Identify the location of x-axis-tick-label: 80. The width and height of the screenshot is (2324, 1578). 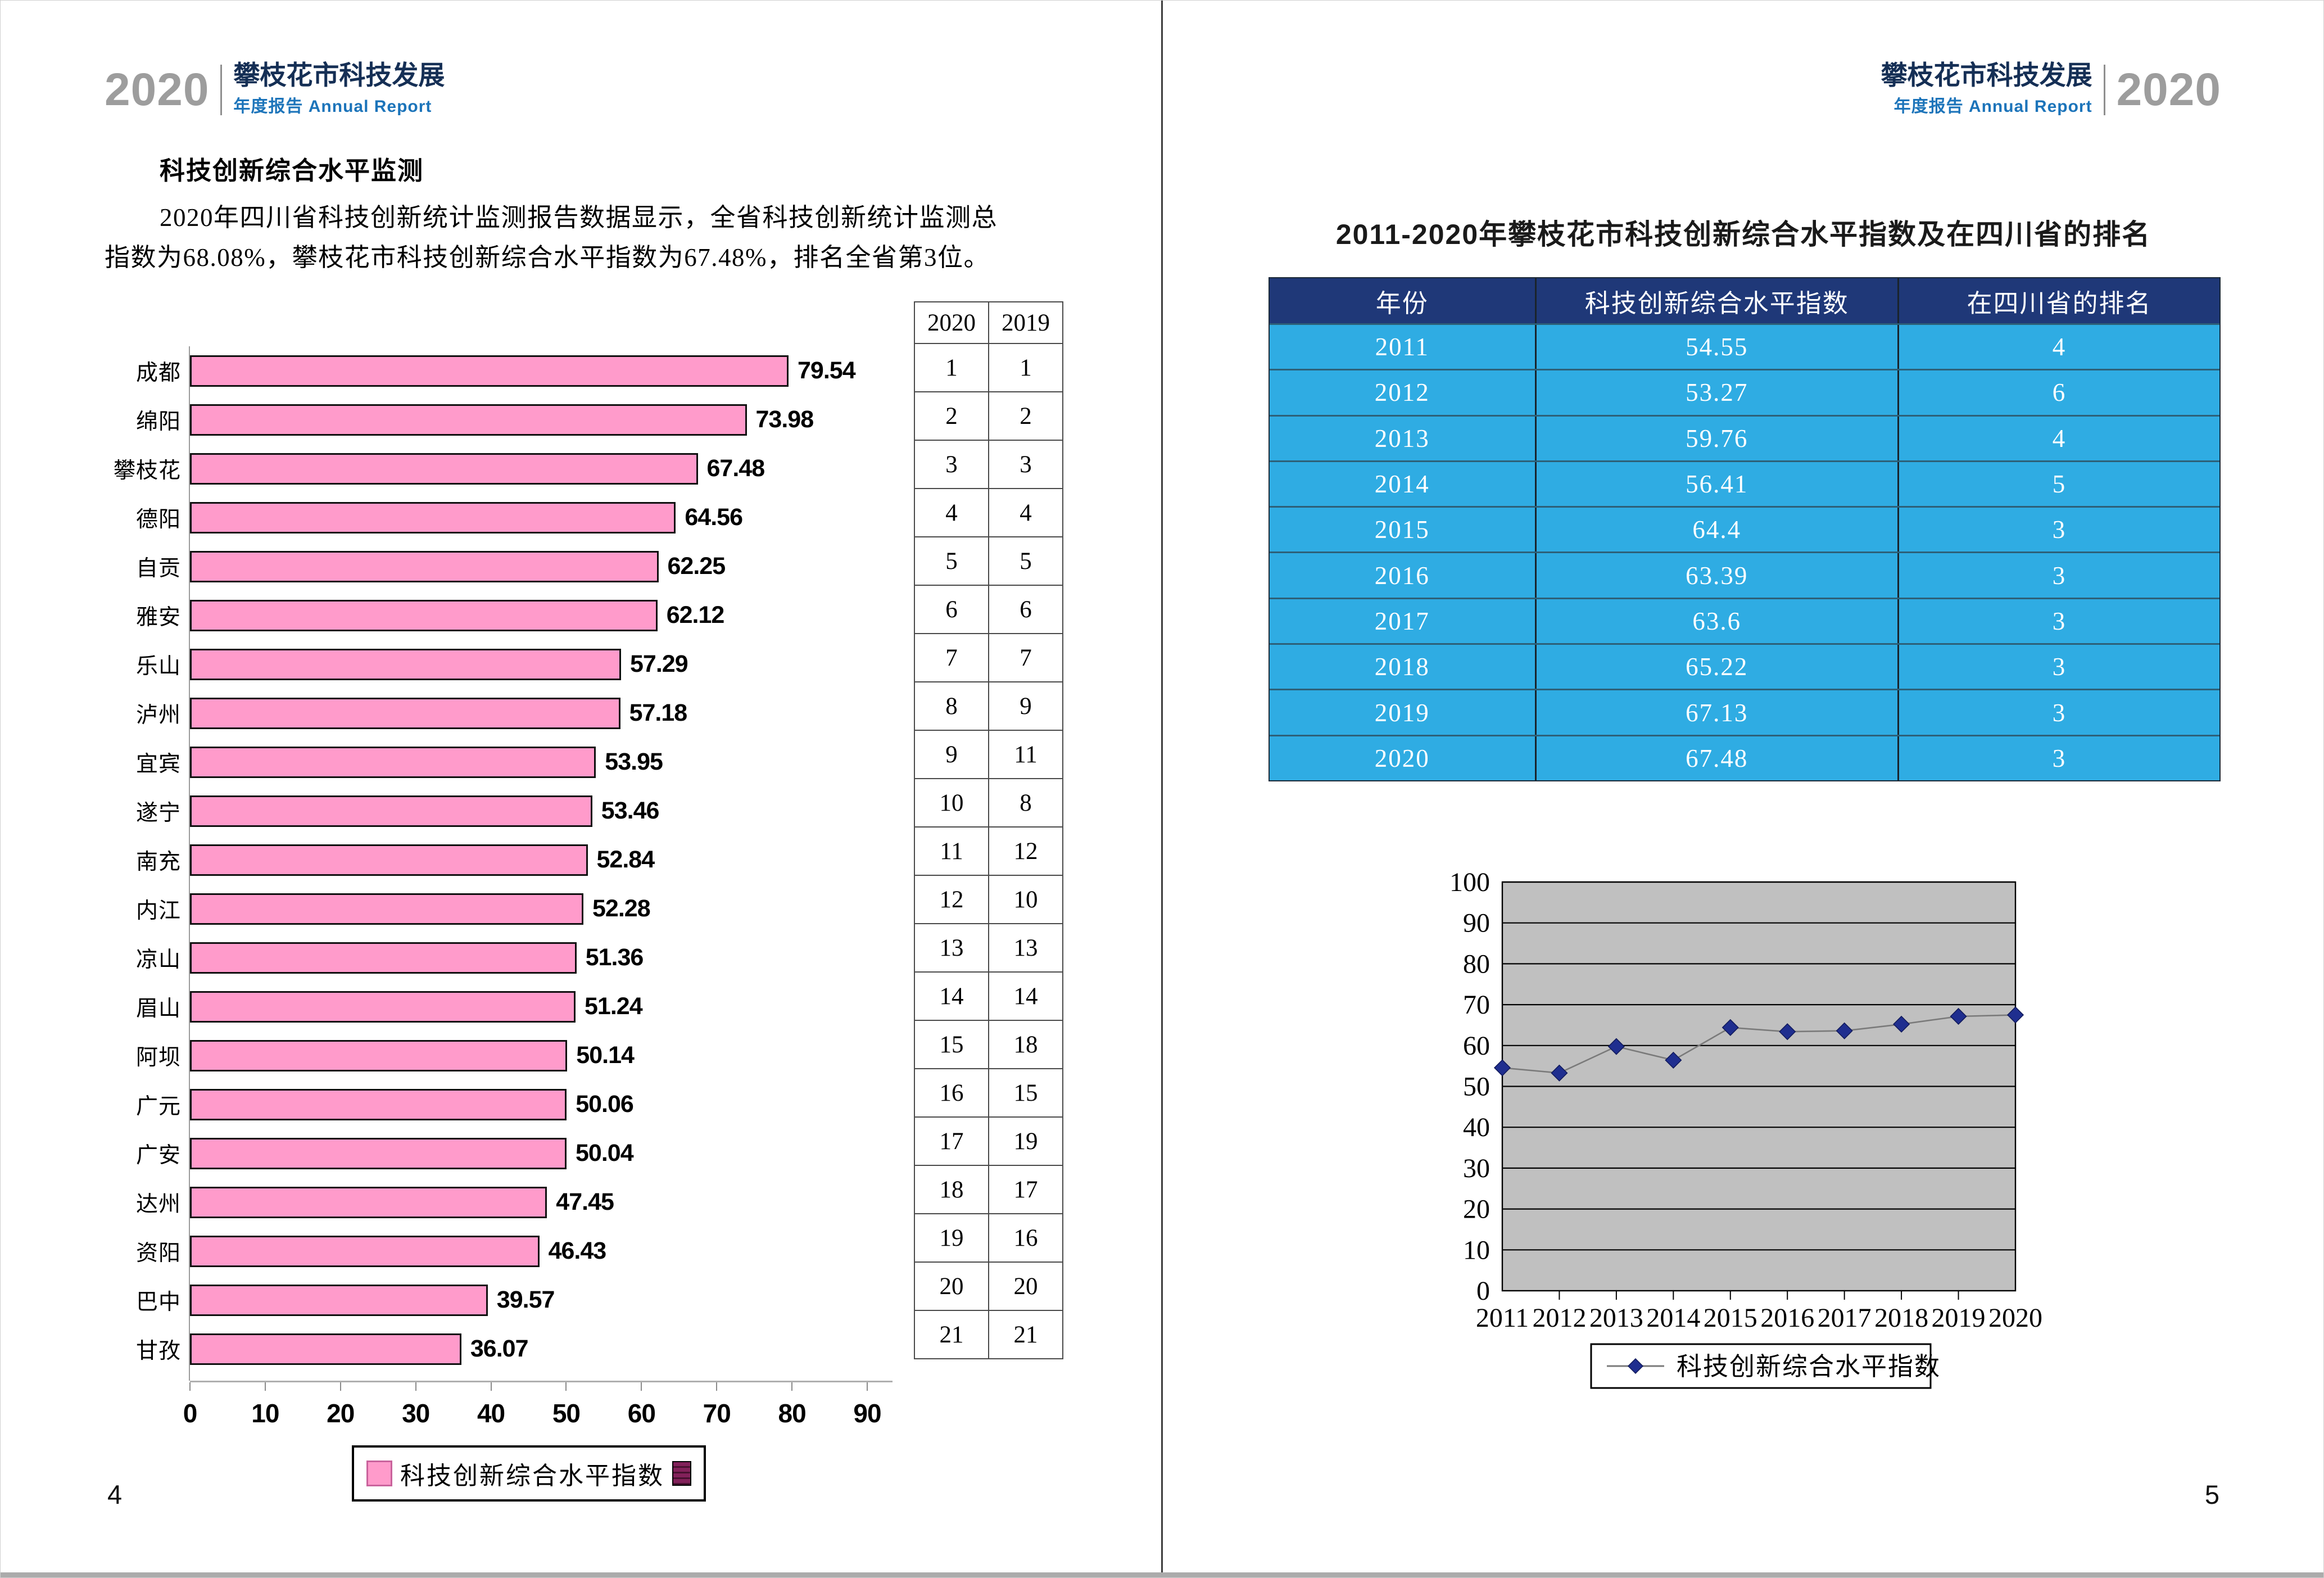
(792, 1414).